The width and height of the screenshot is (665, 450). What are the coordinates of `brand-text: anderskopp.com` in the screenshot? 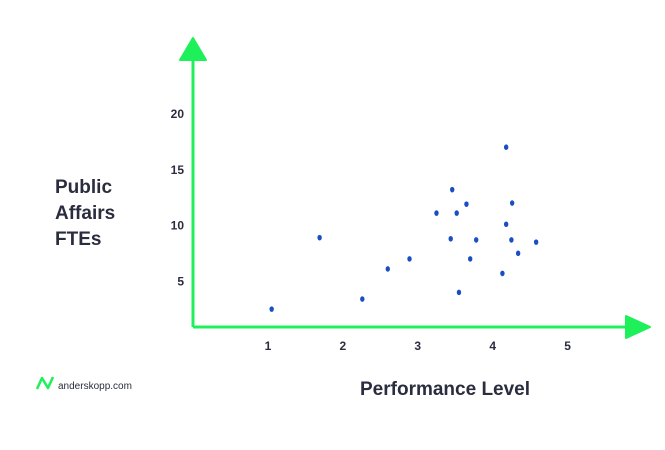 It's located at (95, 386).